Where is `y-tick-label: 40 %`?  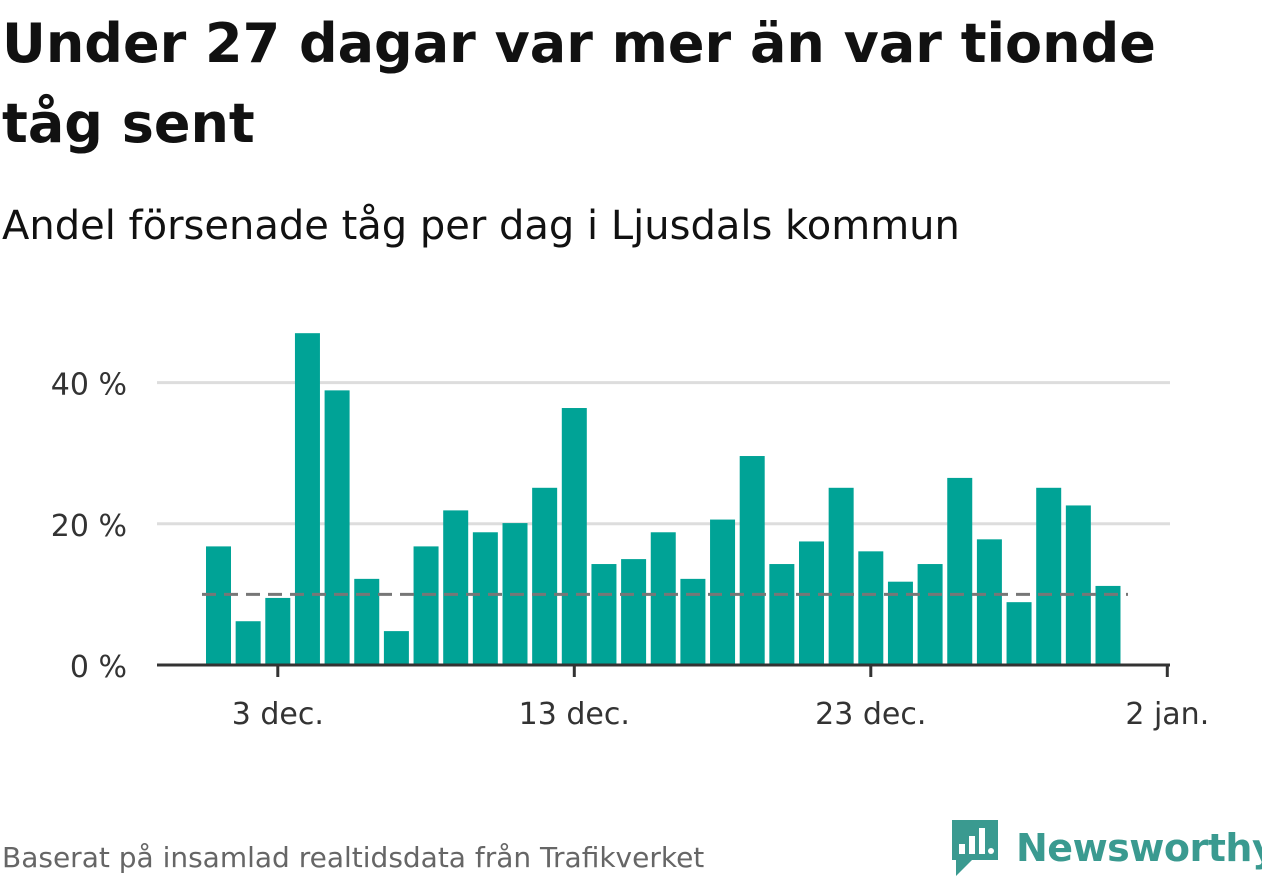
y-tick-label: 40 % is located at coordinates (89, 385).